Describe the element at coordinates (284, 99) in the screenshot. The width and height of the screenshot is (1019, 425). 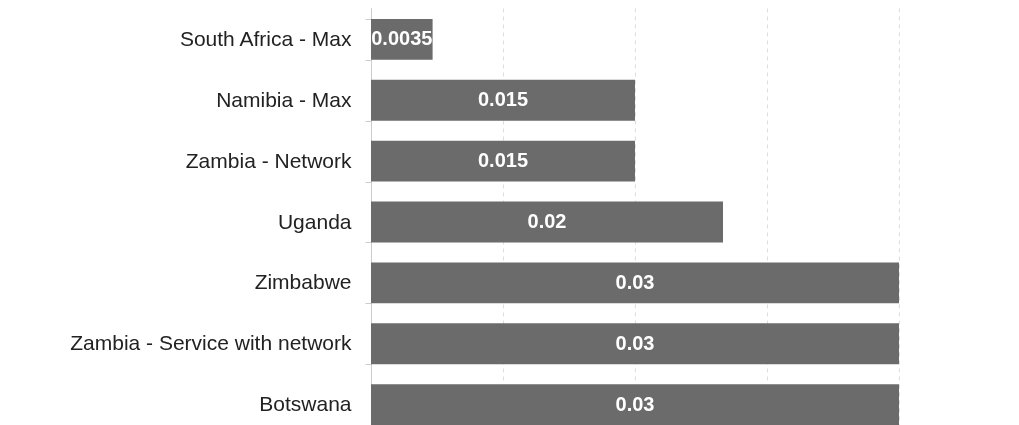
I see `y-tick-label: Namibia - Max` at that location.